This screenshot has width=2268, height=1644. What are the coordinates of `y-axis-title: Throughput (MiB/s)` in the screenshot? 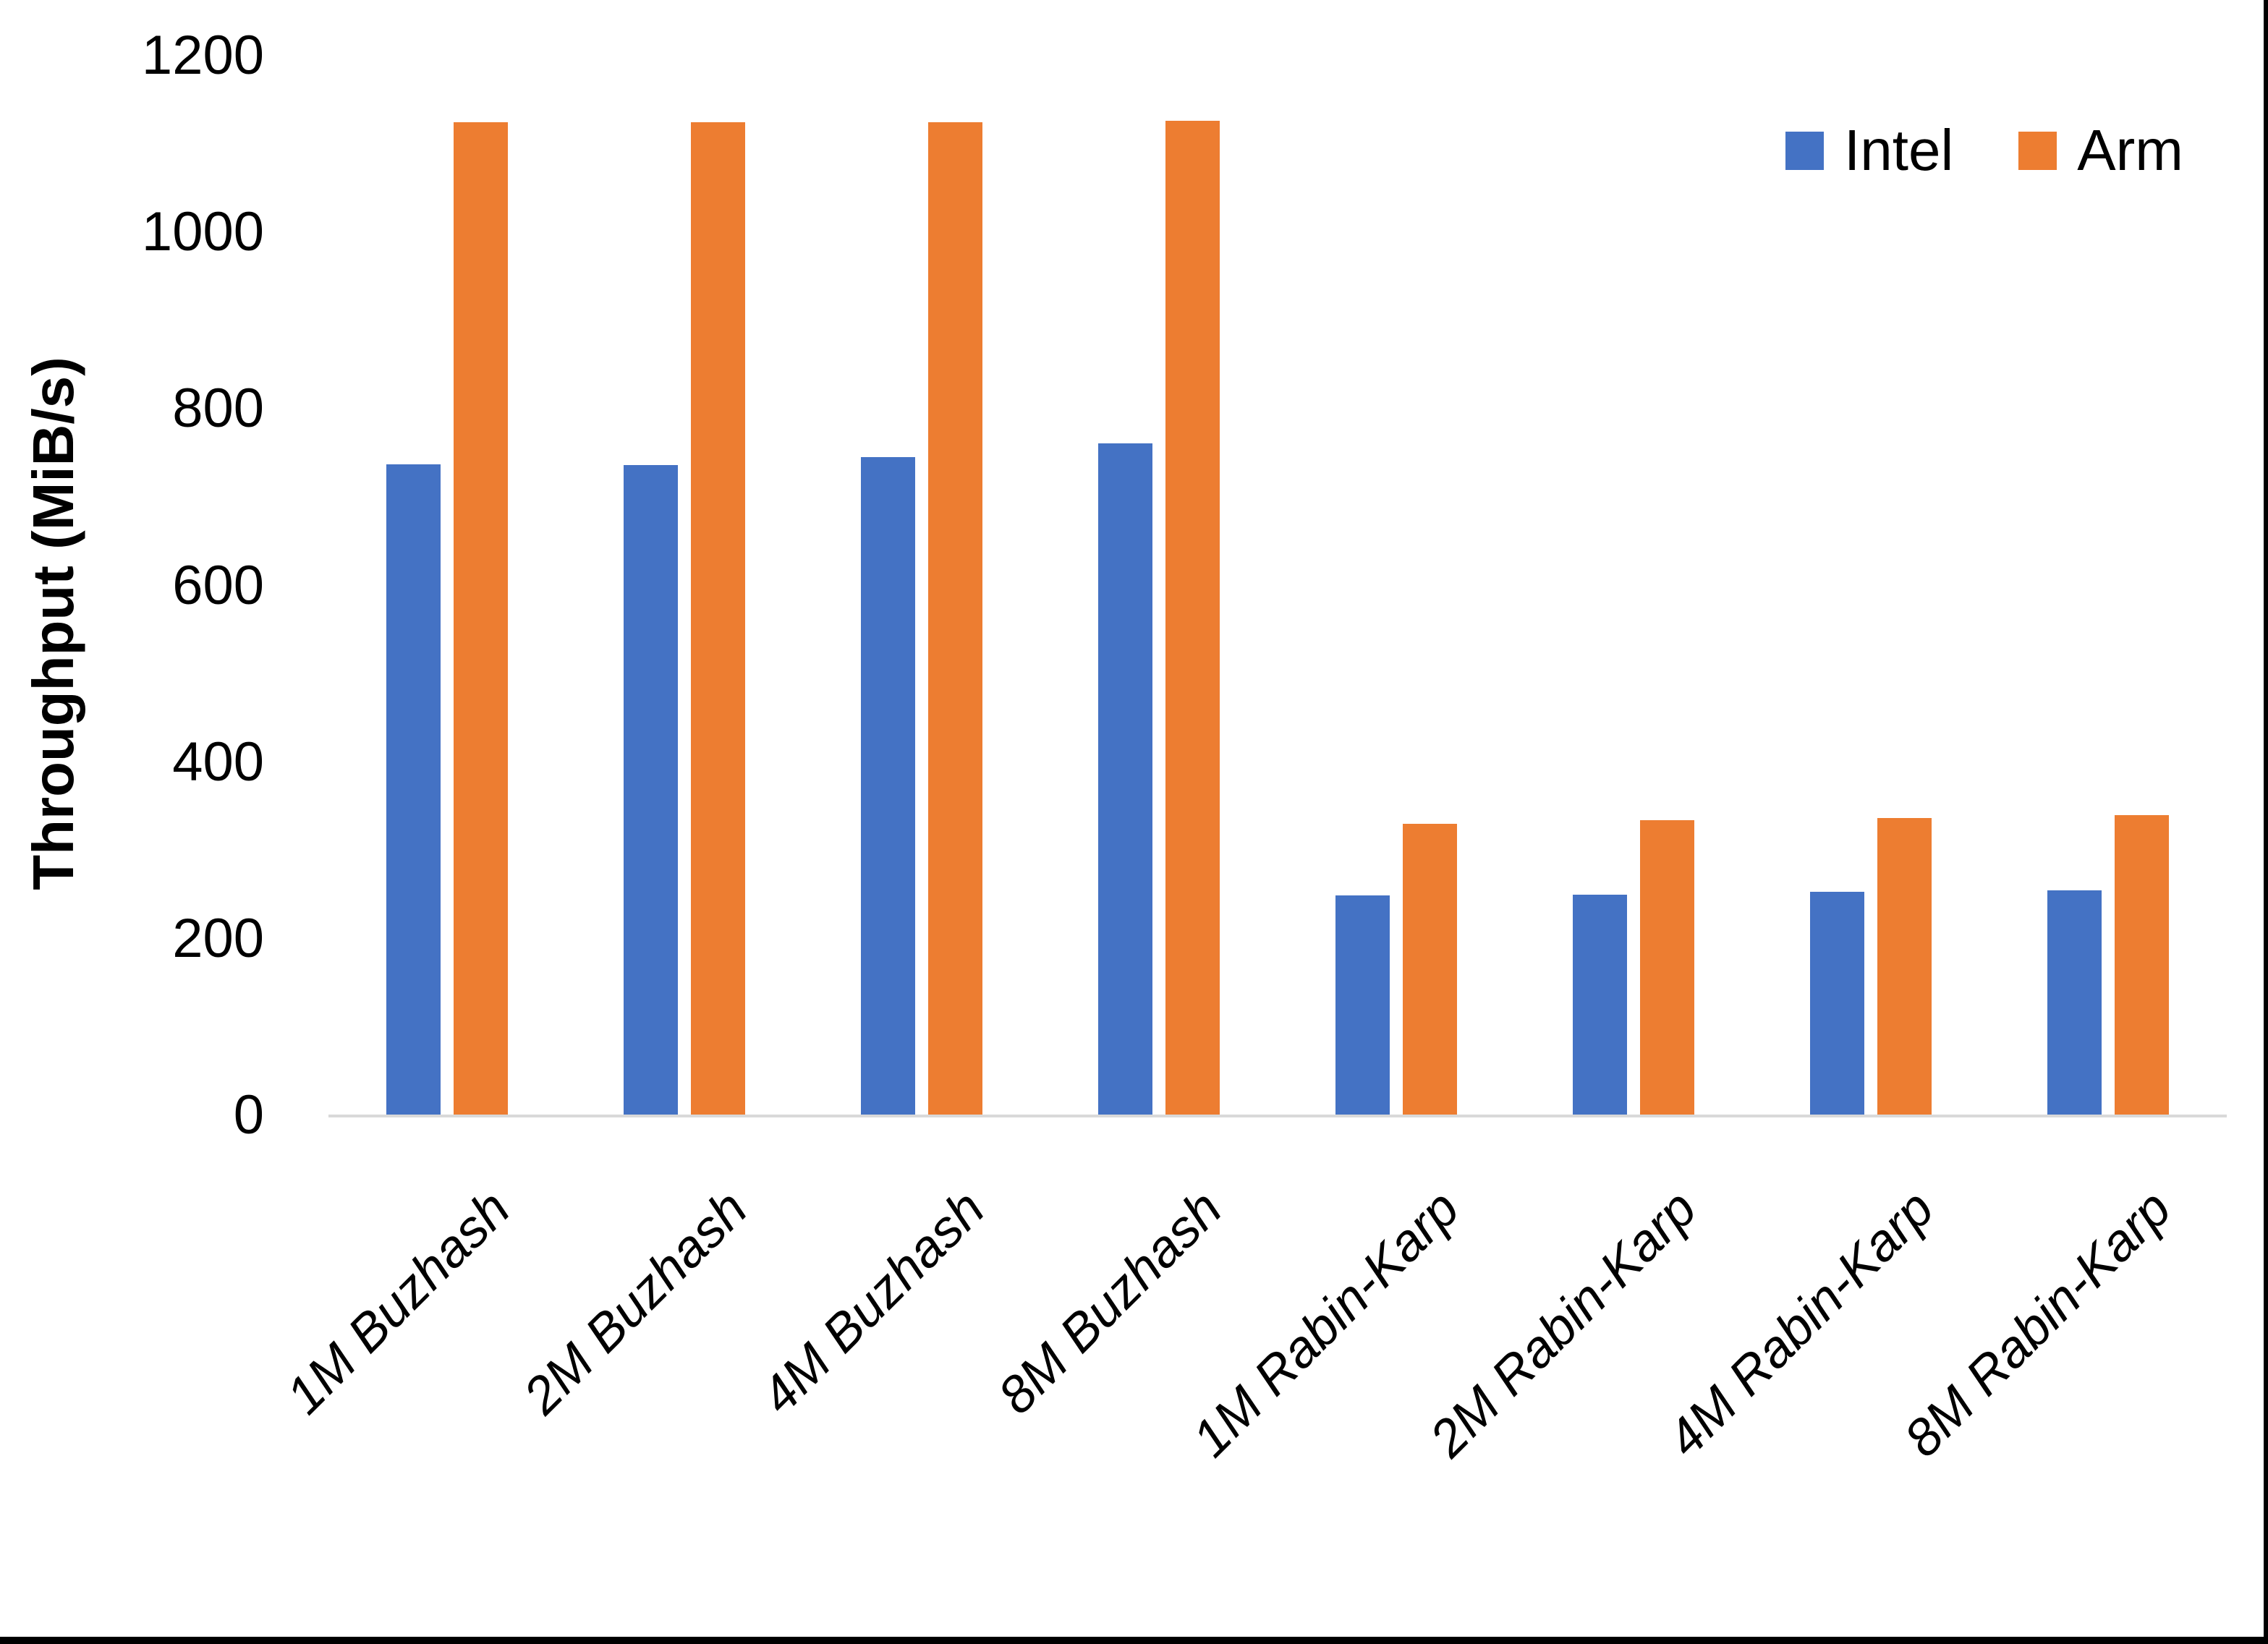 It's located at (53, 623).